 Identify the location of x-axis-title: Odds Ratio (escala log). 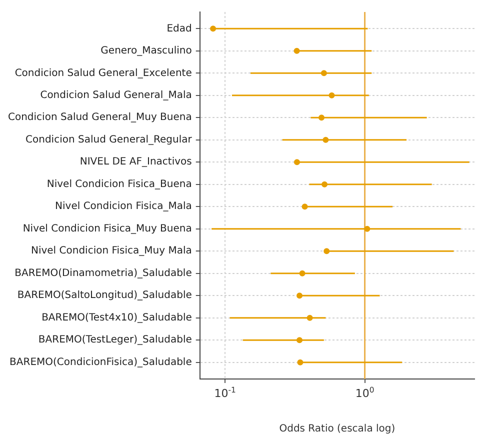
(337, 429).